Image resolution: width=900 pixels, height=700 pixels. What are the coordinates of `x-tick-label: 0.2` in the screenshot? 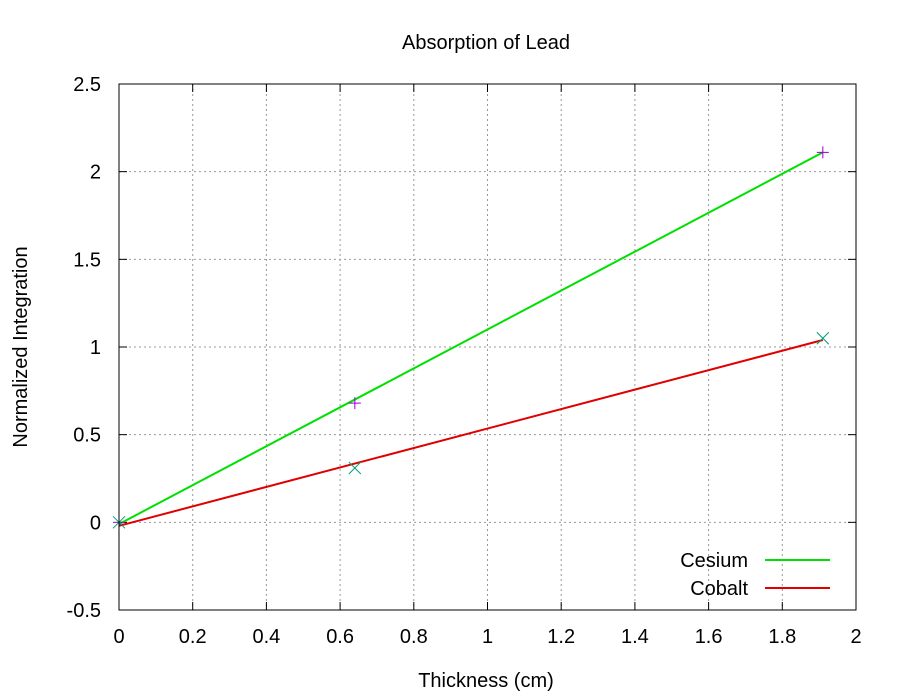 It's located at (193, 637).